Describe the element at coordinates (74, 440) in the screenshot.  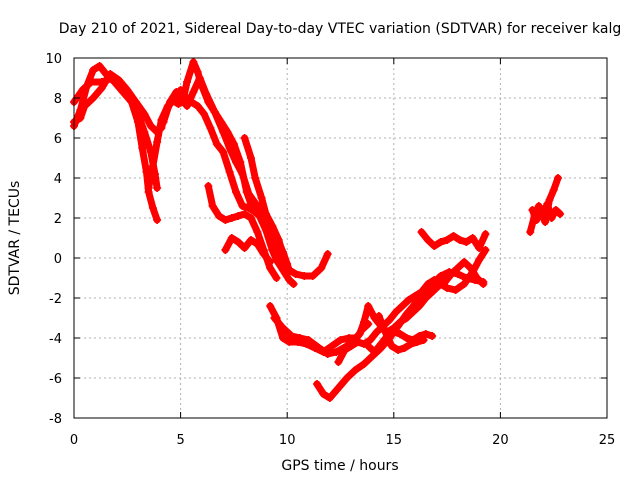
I see `x-tick-label: 0` at that location.